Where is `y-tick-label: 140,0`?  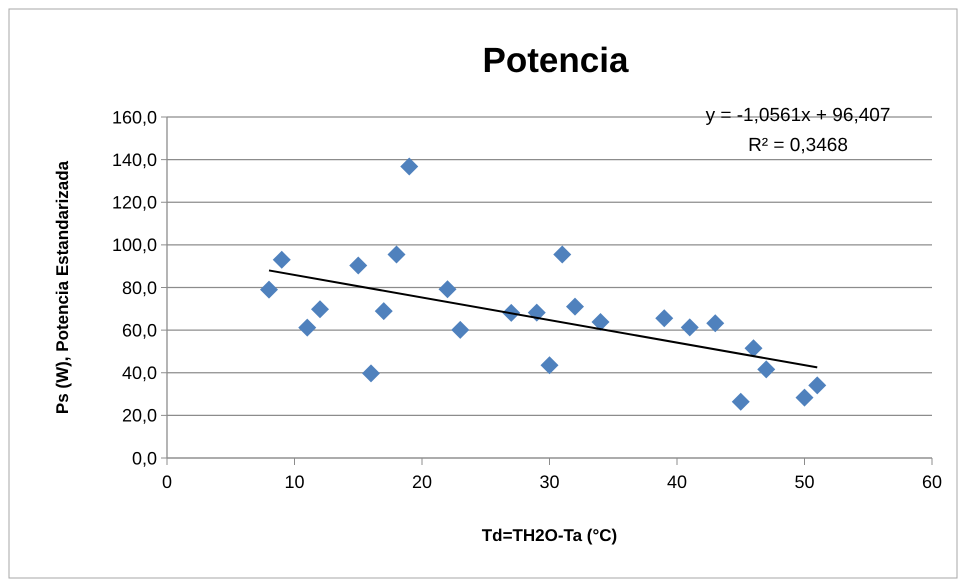
y-tick-label: 140,0 is located at coordinates (134, 160).